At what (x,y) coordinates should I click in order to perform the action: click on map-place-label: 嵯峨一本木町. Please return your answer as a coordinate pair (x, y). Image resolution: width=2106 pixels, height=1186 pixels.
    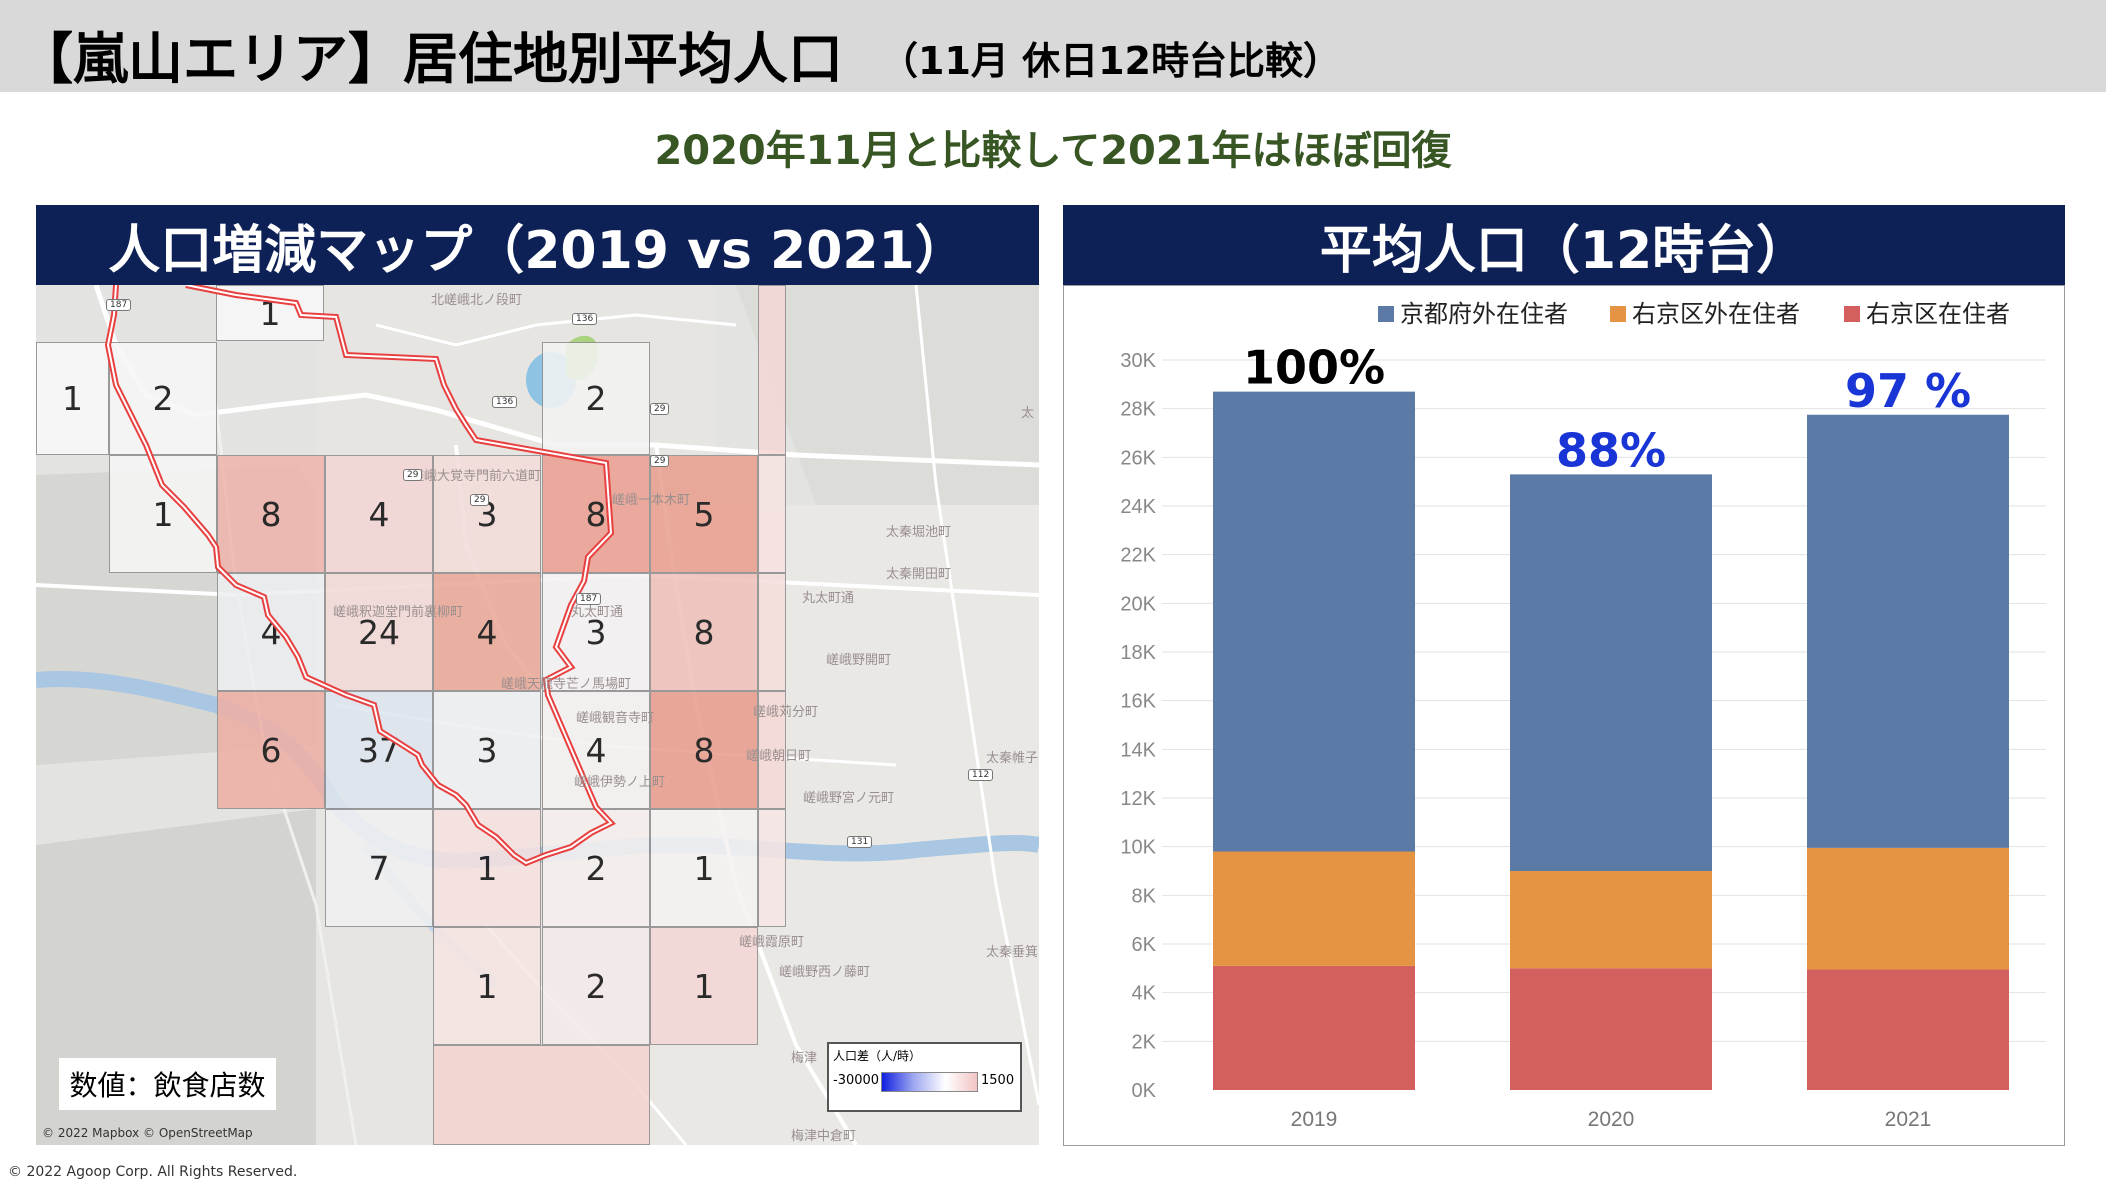
    Looking at the image, I should click on (651, 500).